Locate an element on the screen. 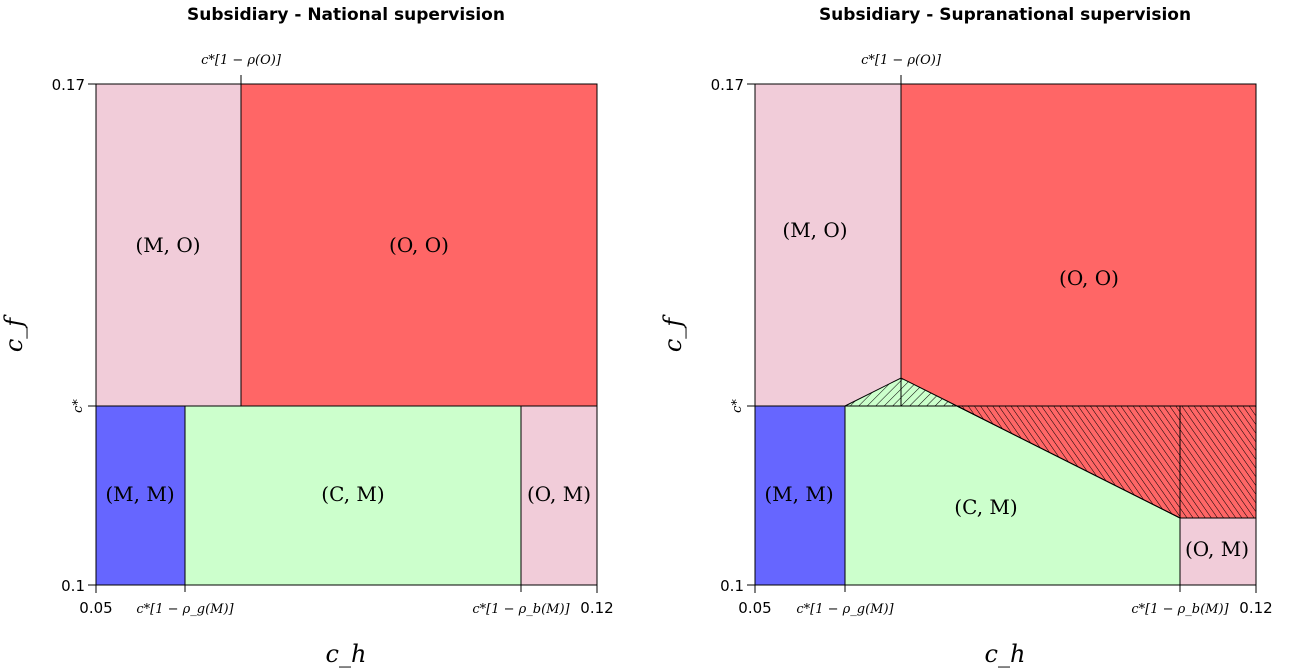  right-boundary-diagonal is located at coordinates (1068, 462).